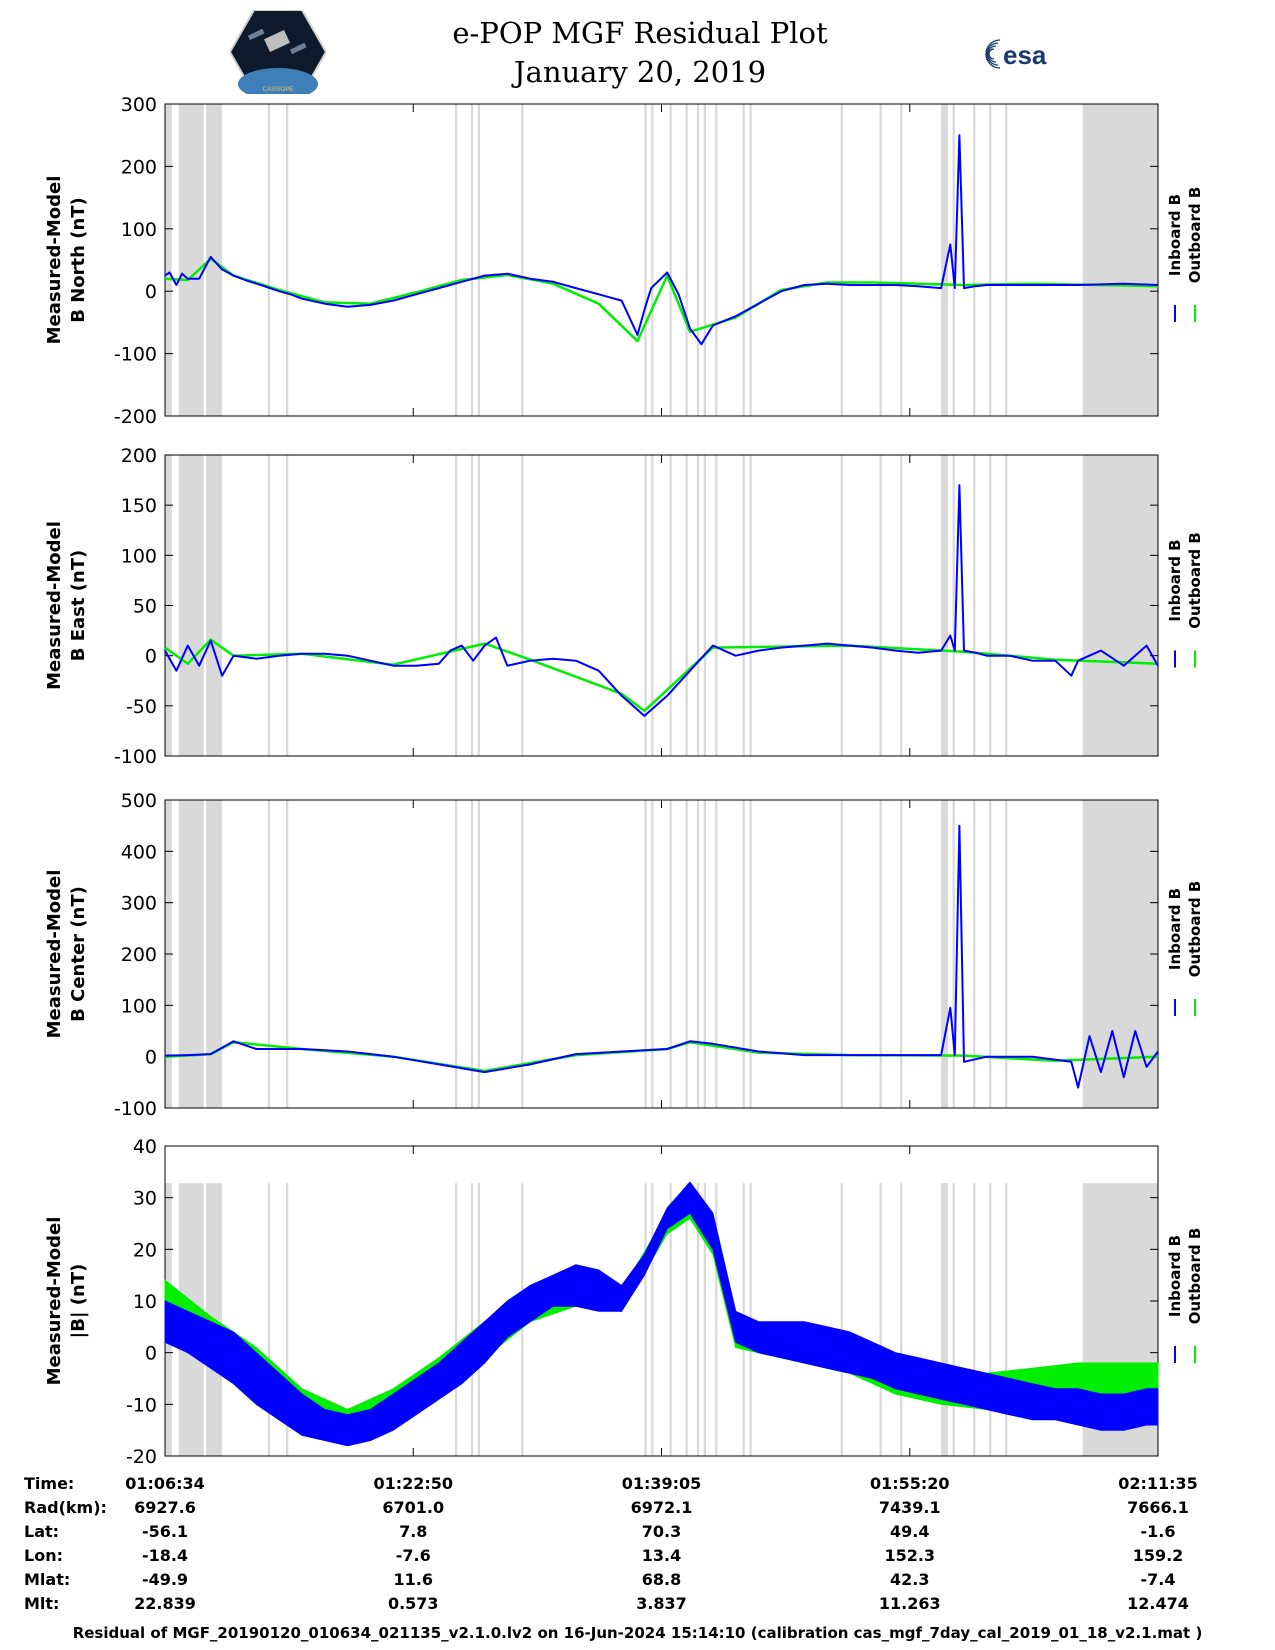  I want to click on table-cell: -49.9, so click(165, 1579).